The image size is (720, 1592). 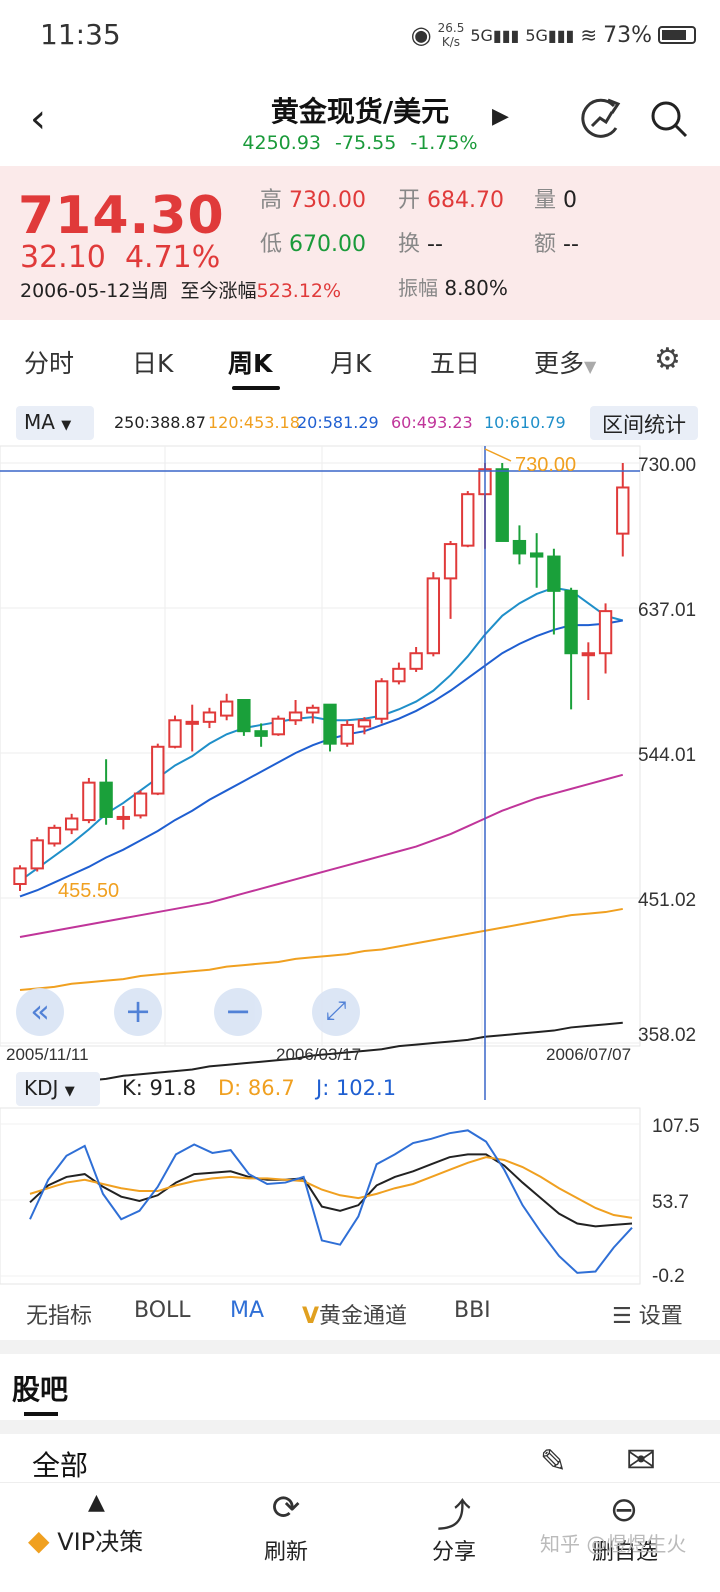 I want to click on next-arrow-button: ▶, so click(x=500, y=116).